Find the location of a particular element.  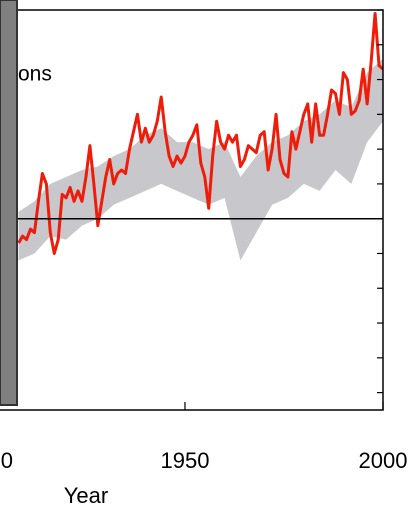

x-axis-label: Year is located at coordinates (86, 495).